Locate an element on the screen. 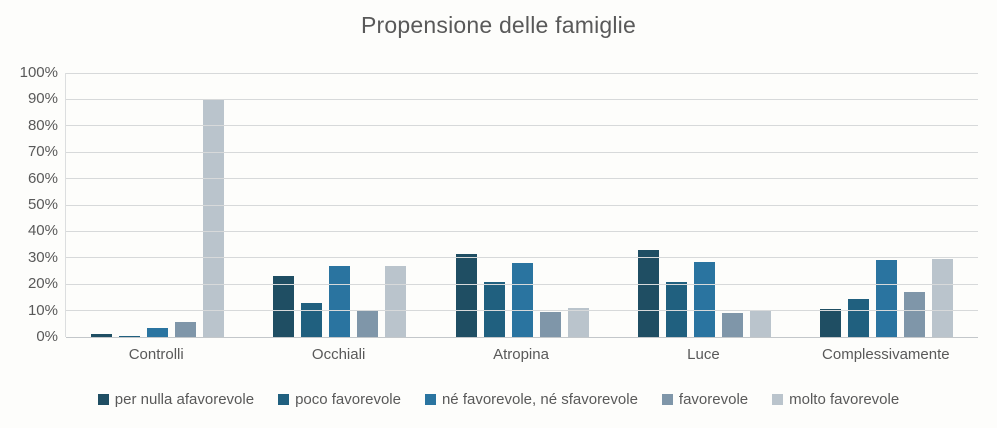  x-axis-label: Occhiali is located at coordinates (338, 354).